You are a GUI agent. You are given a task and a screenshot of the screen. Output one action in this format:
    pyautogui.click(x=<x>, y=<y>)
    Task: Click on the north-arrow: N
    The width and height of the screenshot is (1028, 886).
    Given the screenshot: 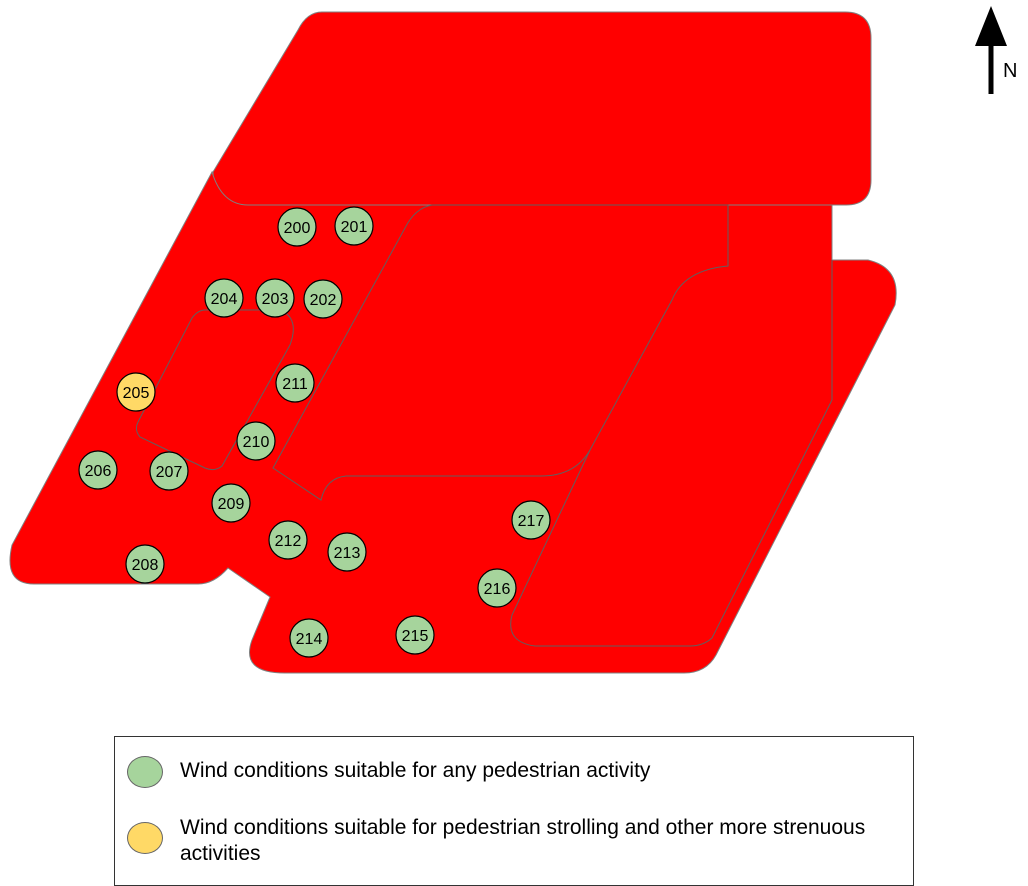 What is the action you would take?
    pyautogui.click(x=996, y=50)
    